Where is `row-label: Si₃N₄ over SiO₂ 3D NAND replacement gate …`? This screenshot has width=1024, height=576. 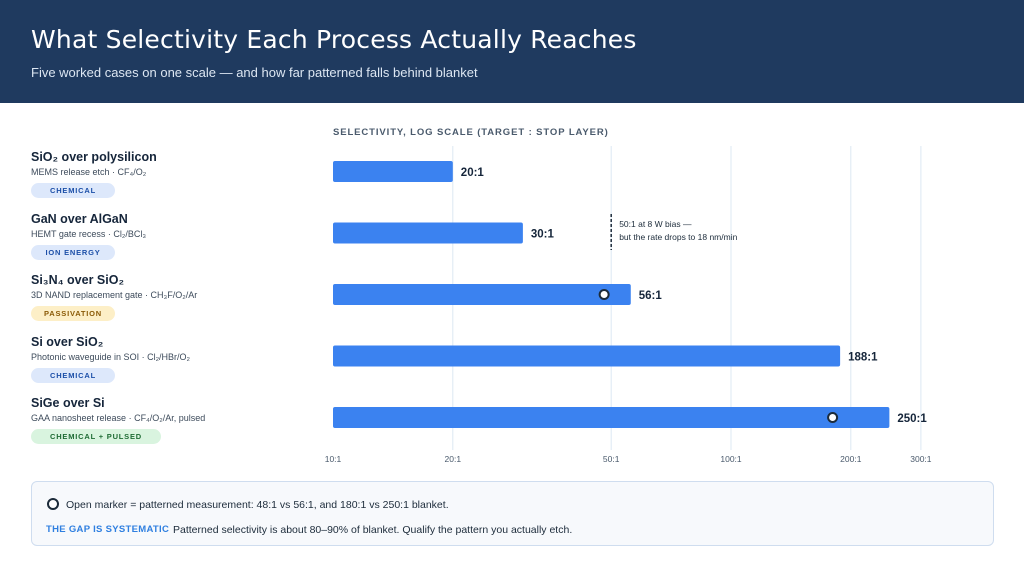
row-label: Si₃N₄ over SiO₂ 3D NAND replacement gate … is located at coordinates (114, 297).